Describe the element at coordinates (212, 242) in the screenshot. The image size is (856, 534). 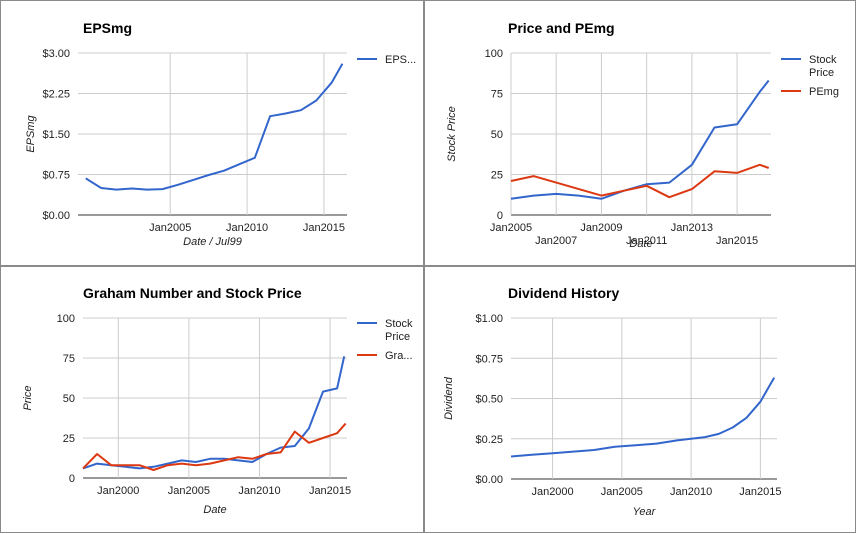
I see `x-axis-label: Date / Jul99` at that location.